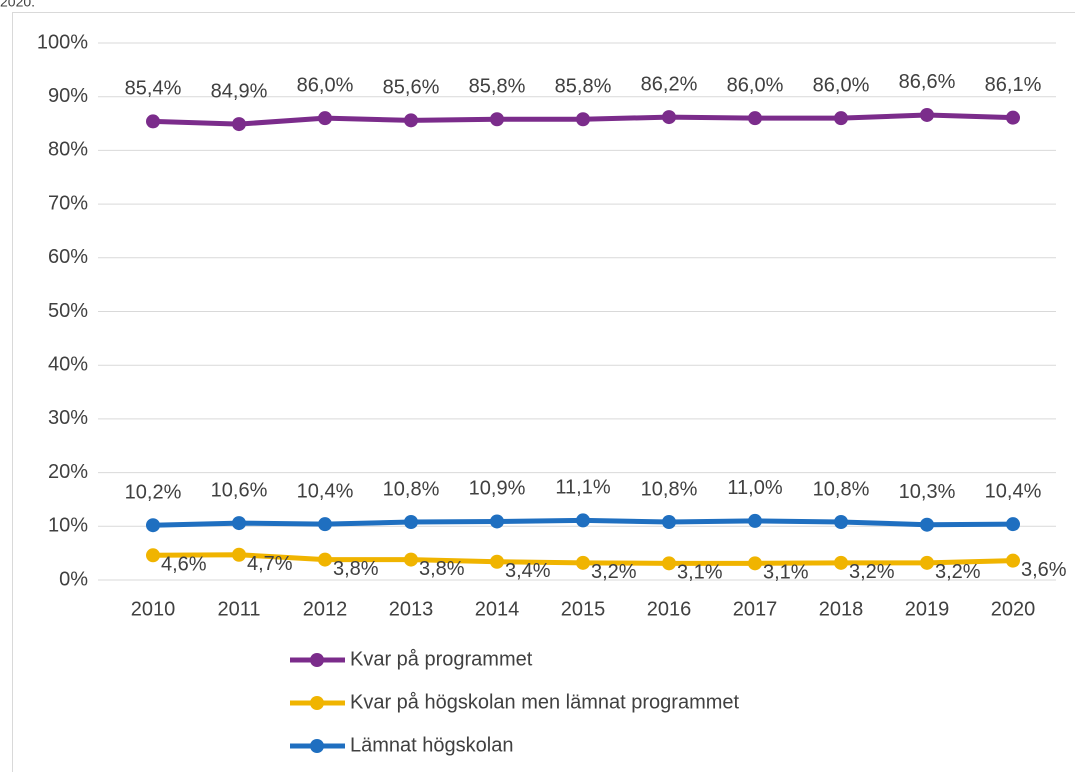 This screenshot has height=772, width=1075. Describe the element at coordinates (68, 96) in the screenshot. I see `y-tick-label: 90%` at that location.